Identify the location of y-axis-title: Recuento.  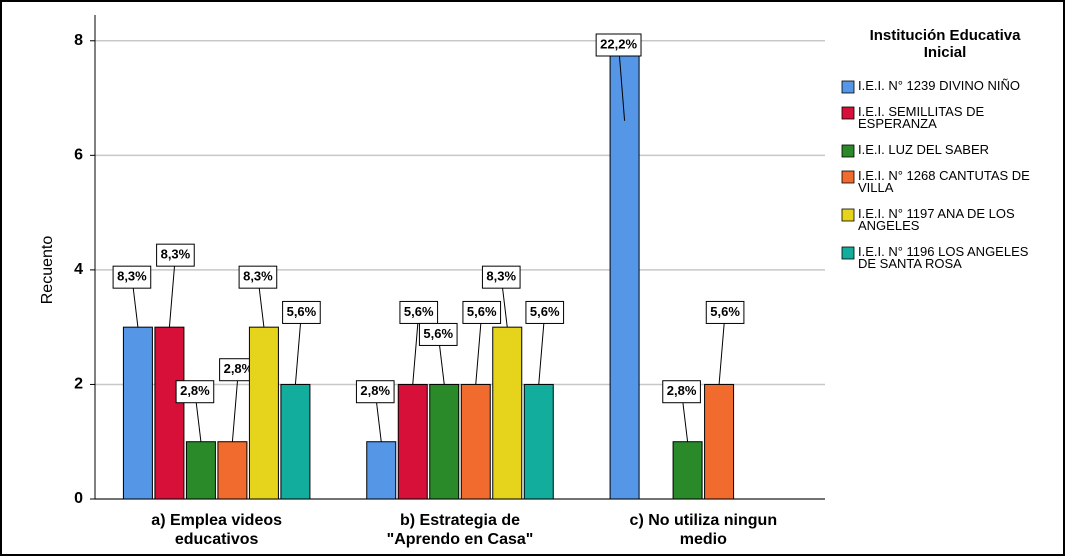
(47, 270).